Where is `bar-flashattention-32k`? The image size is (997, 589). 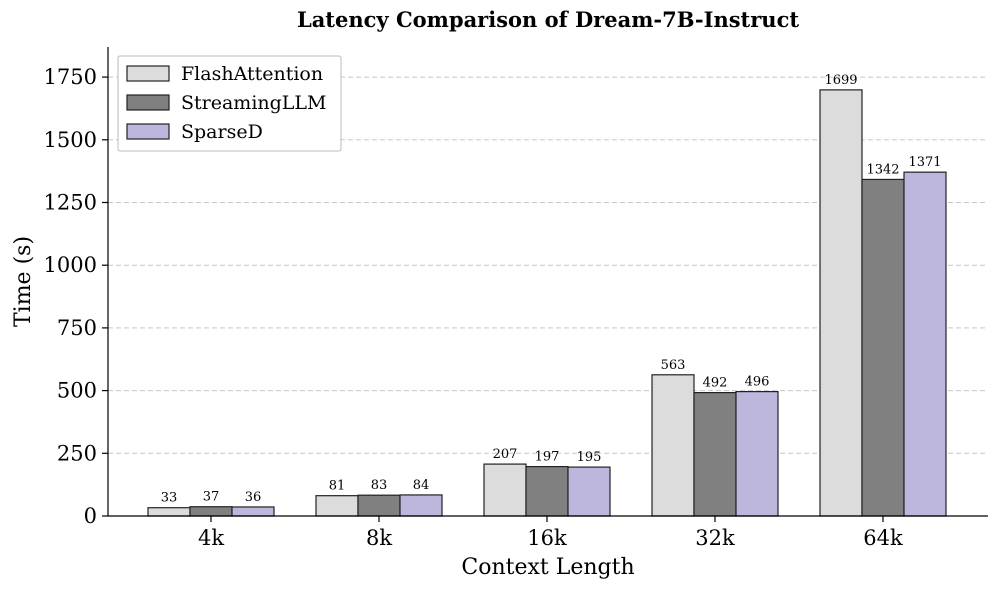
bar-flashattention-32k is located at coordinates (673, 445).